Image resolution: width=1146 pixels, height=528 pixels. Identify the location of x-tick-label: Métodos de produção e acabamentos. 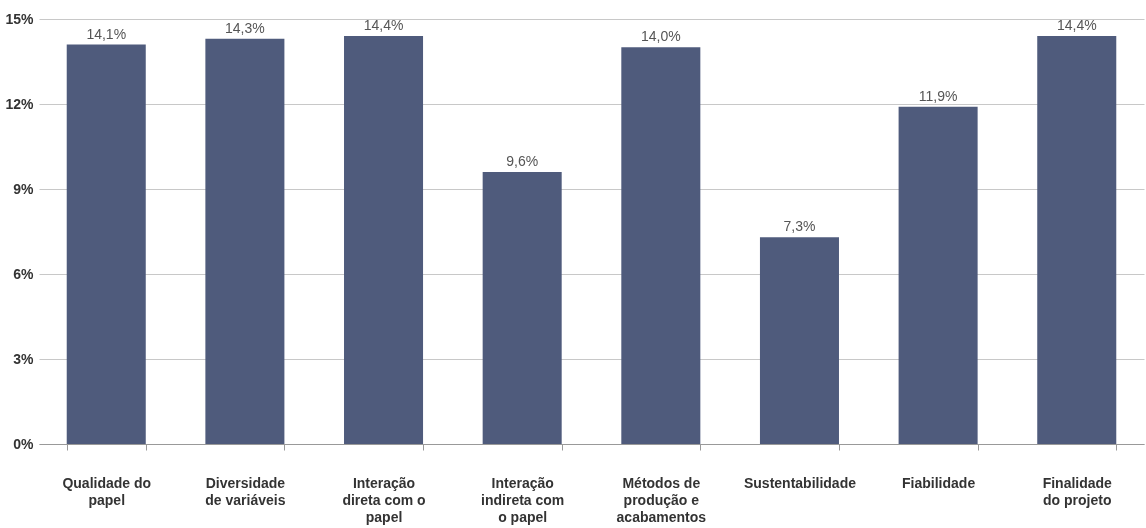
(661, 499).